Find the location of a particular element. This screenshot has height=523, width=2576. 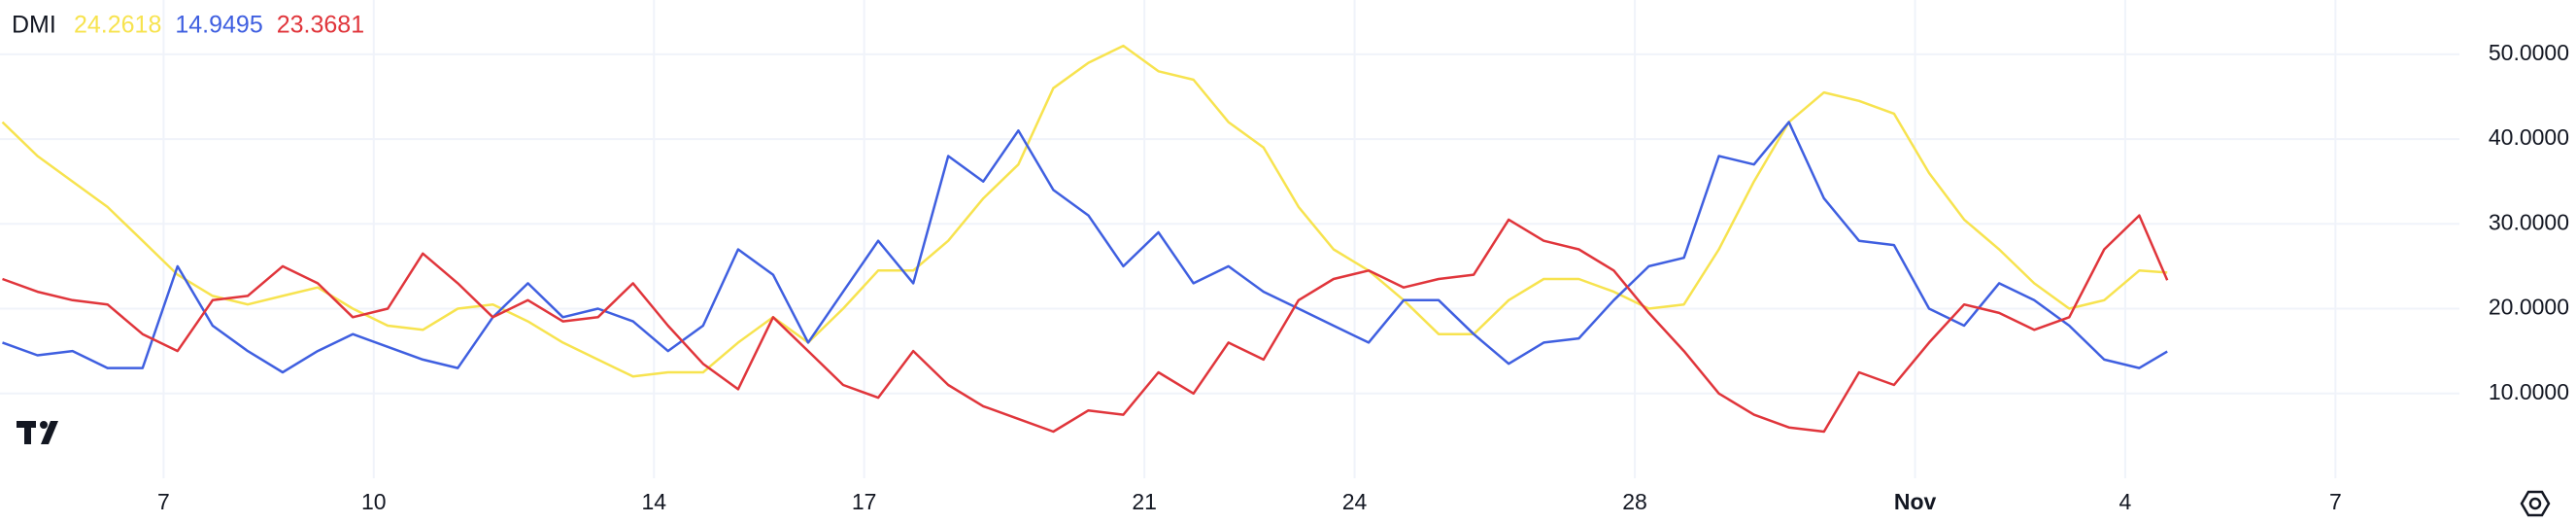

legend-value: 14.9495 is located at coordinates (218, 25).